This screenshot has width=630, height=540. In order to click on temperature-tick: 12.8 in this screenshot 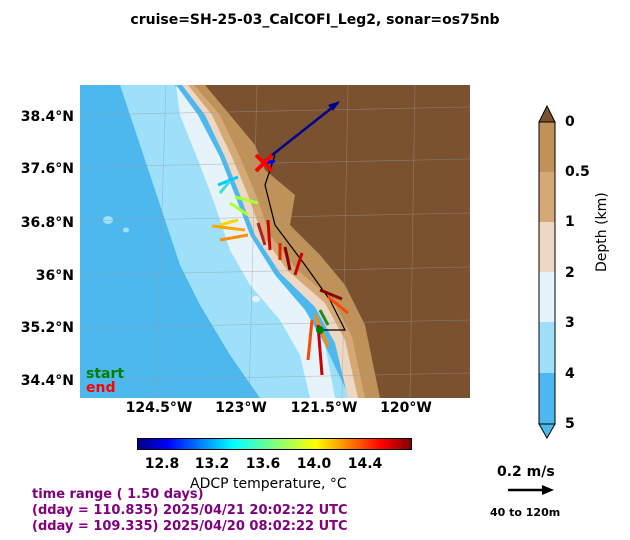, I will do `click(162, 464)`.